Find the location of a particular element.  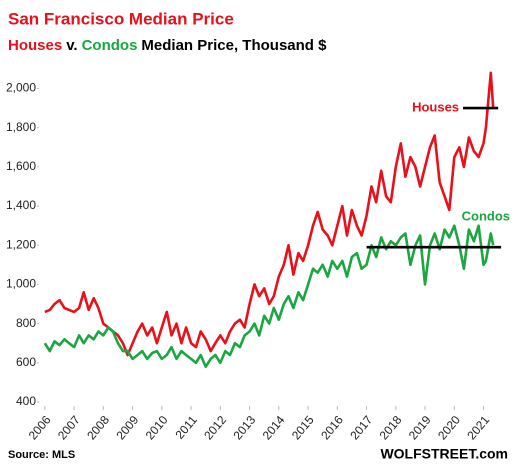

x-tick-label: 2021 is located at coordinates (478, 428).